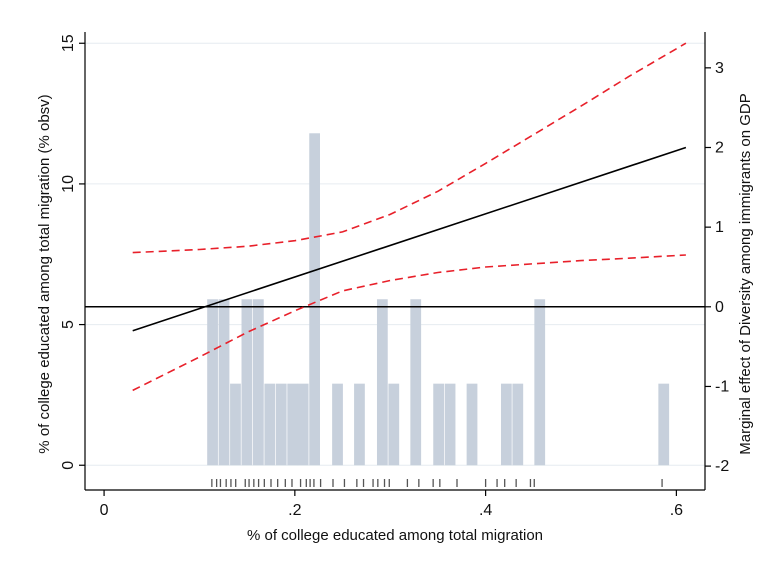 The image size is (767, 565). I want to click on y-right-tick-label: 2, so click(719, 147).